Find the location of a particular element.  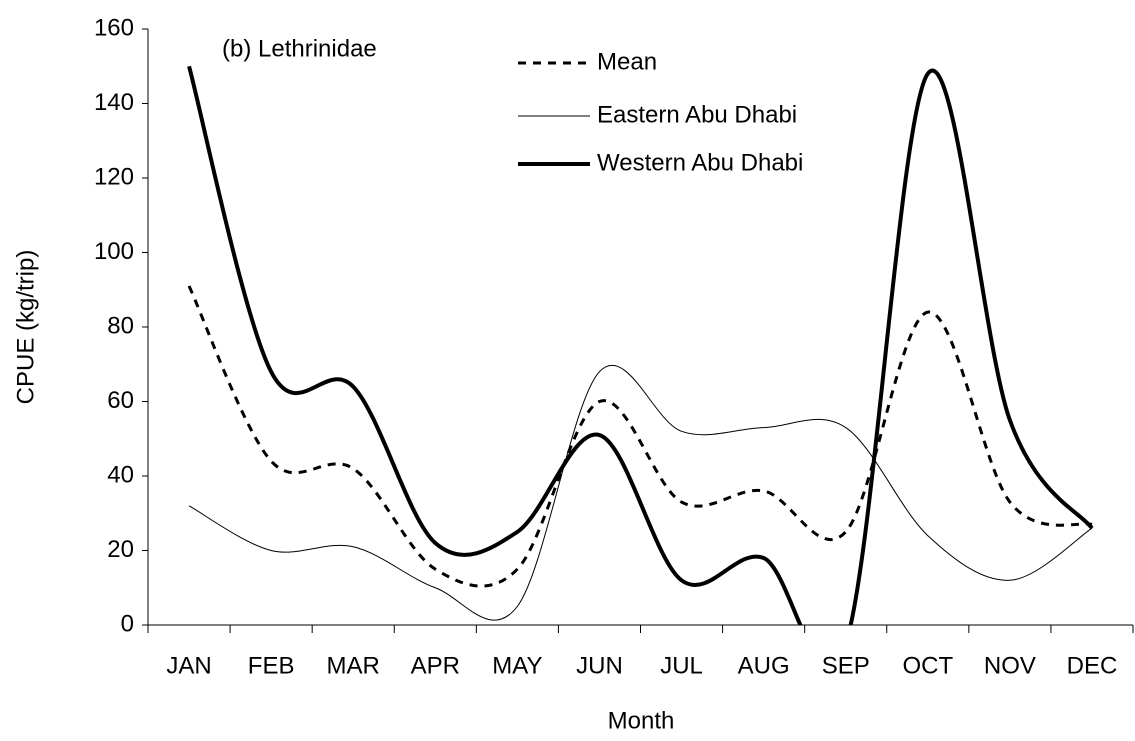

y-tick-label: 20 is located at coordinates (120, 549).